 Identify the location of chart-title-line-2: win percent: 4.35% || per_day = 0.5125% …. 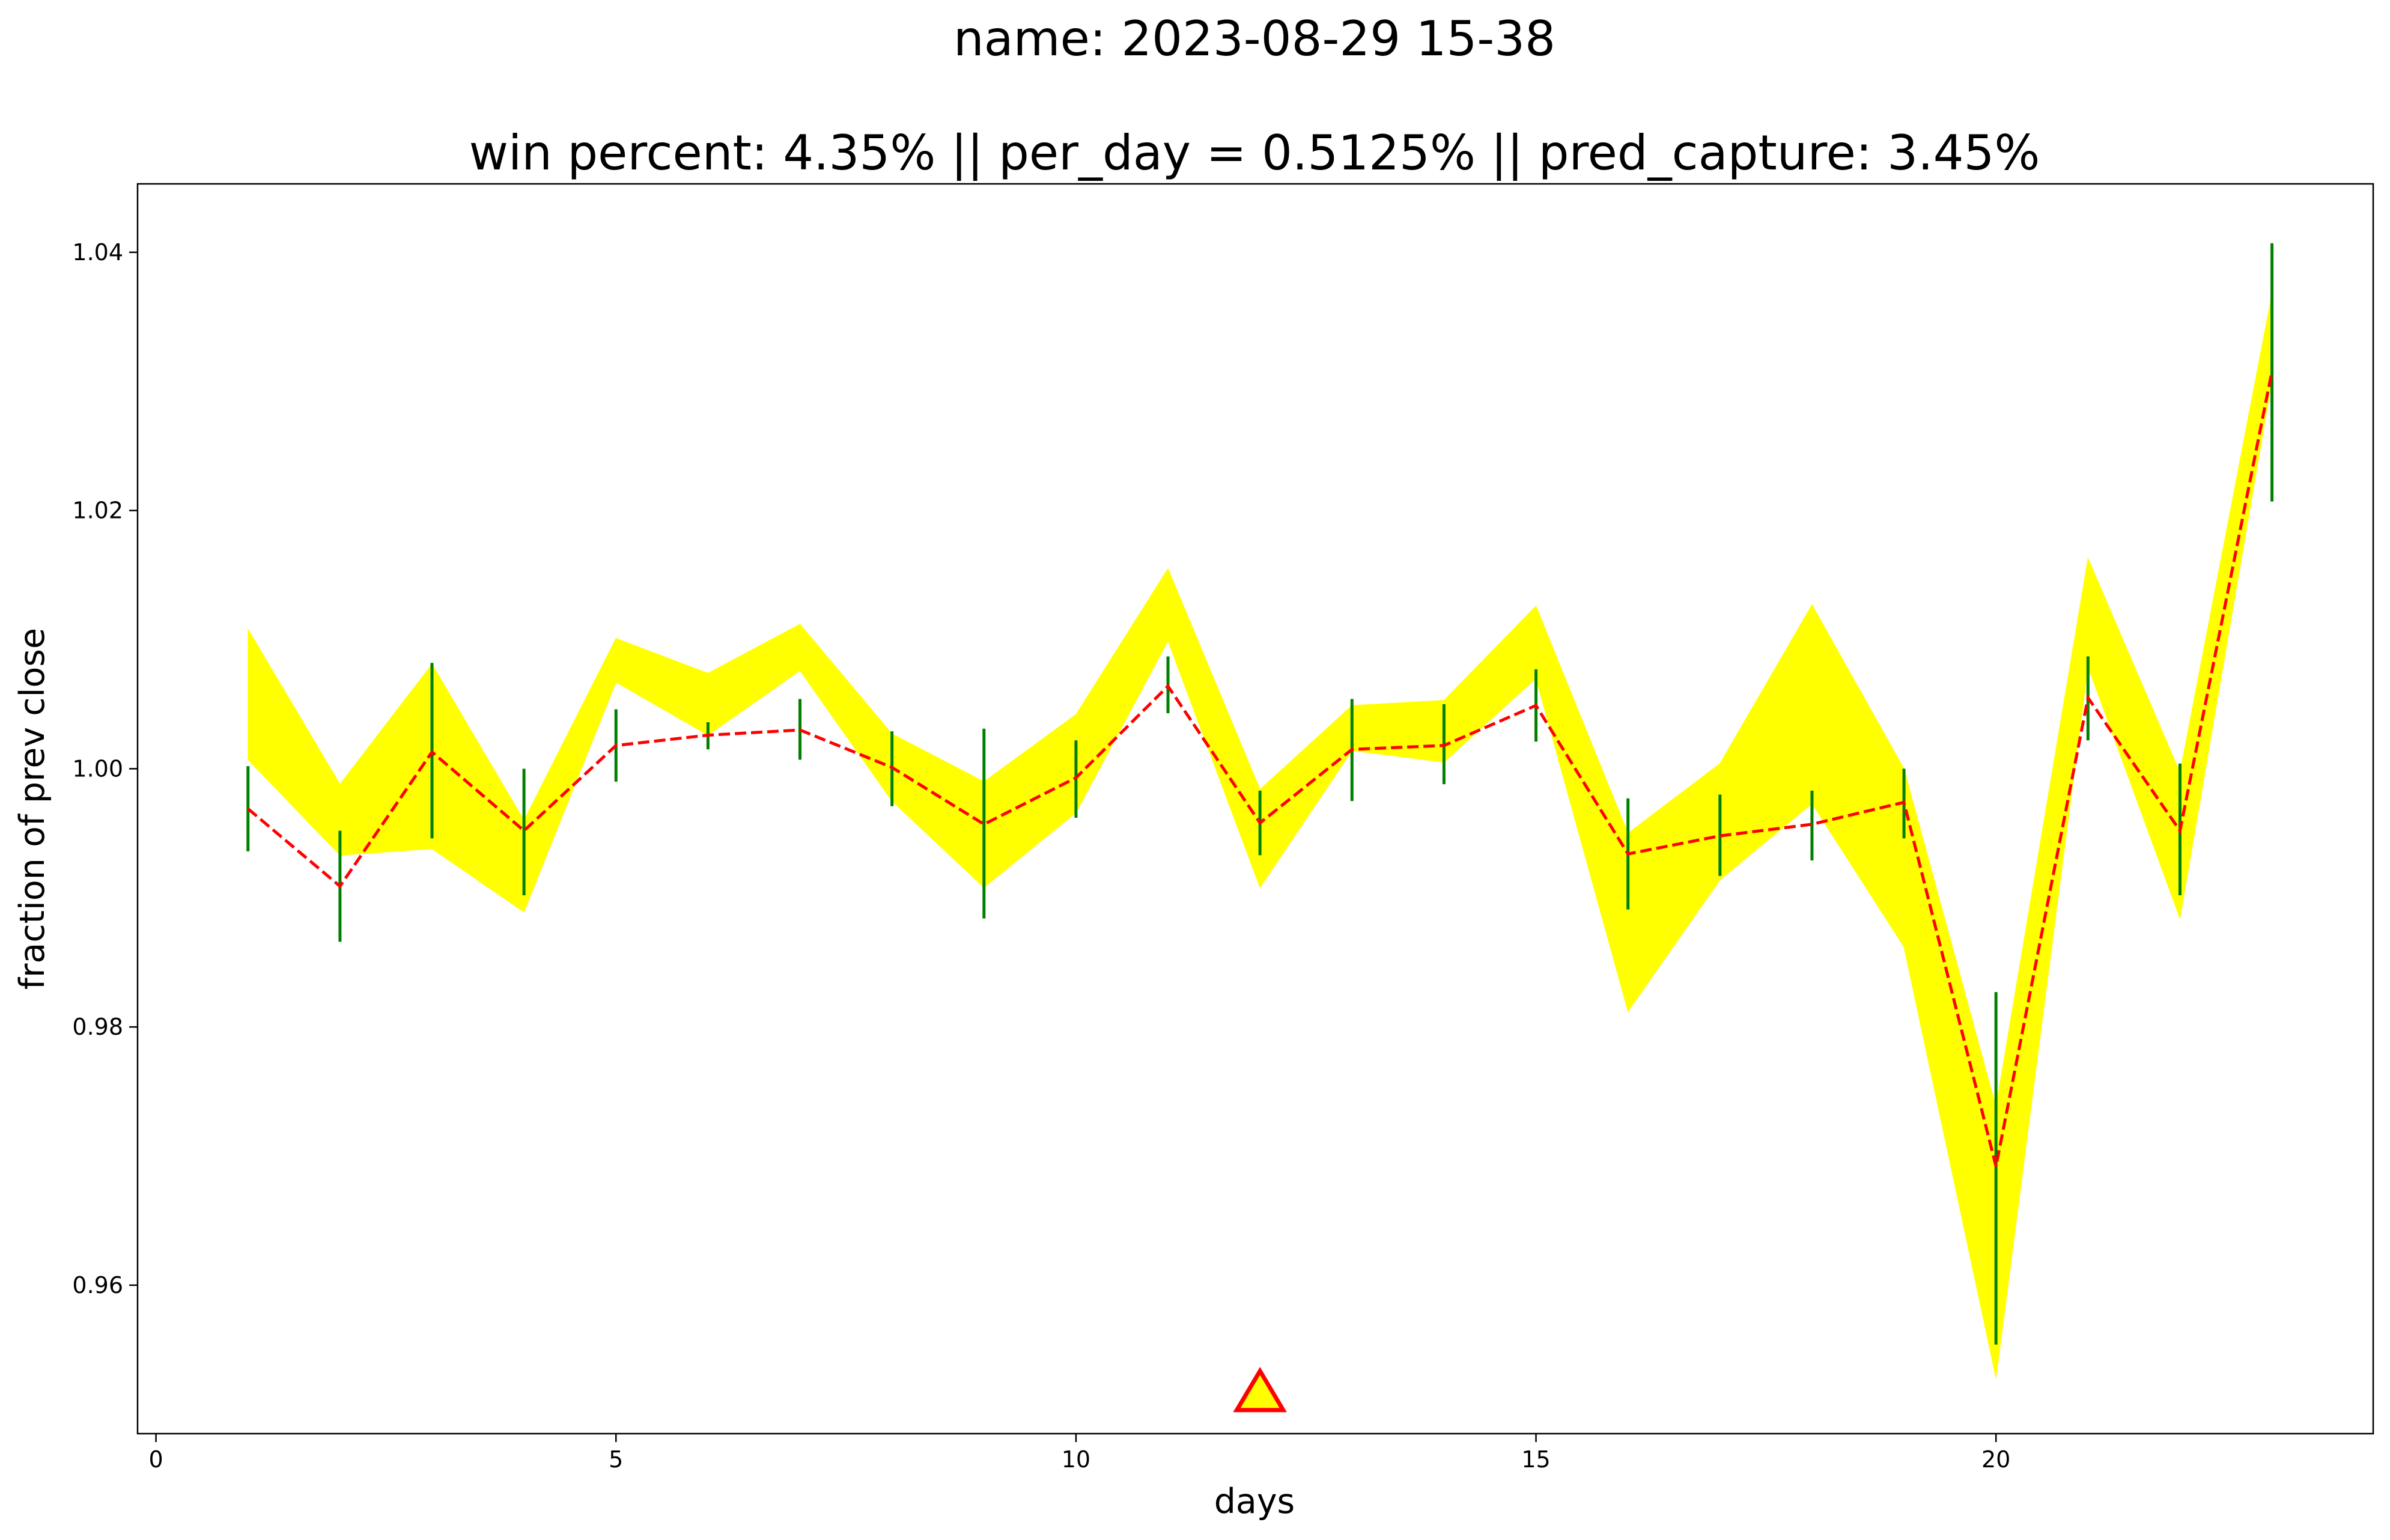
(1254, 153).